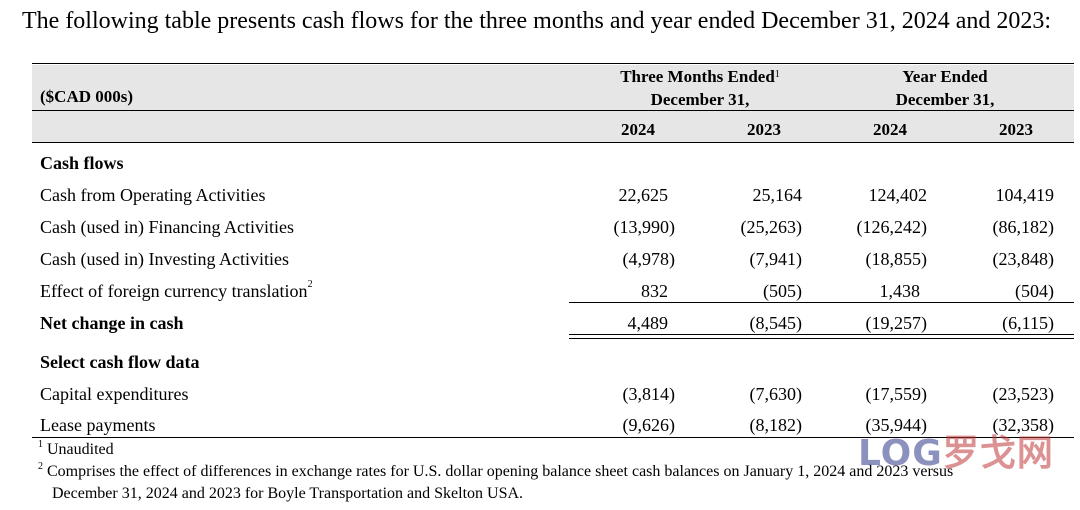 Image resolution: width=1080 pixels, height=510 pixels. I want to click on row-label-text: Effect of foreign currency translation, so click(174, 291).